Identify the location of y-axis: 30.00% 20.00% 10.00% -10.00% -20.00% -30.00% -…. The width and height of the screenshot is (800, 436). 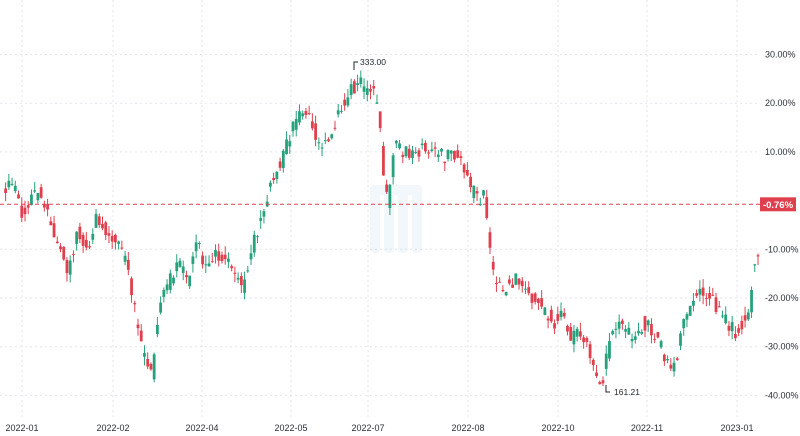
(782, 225).